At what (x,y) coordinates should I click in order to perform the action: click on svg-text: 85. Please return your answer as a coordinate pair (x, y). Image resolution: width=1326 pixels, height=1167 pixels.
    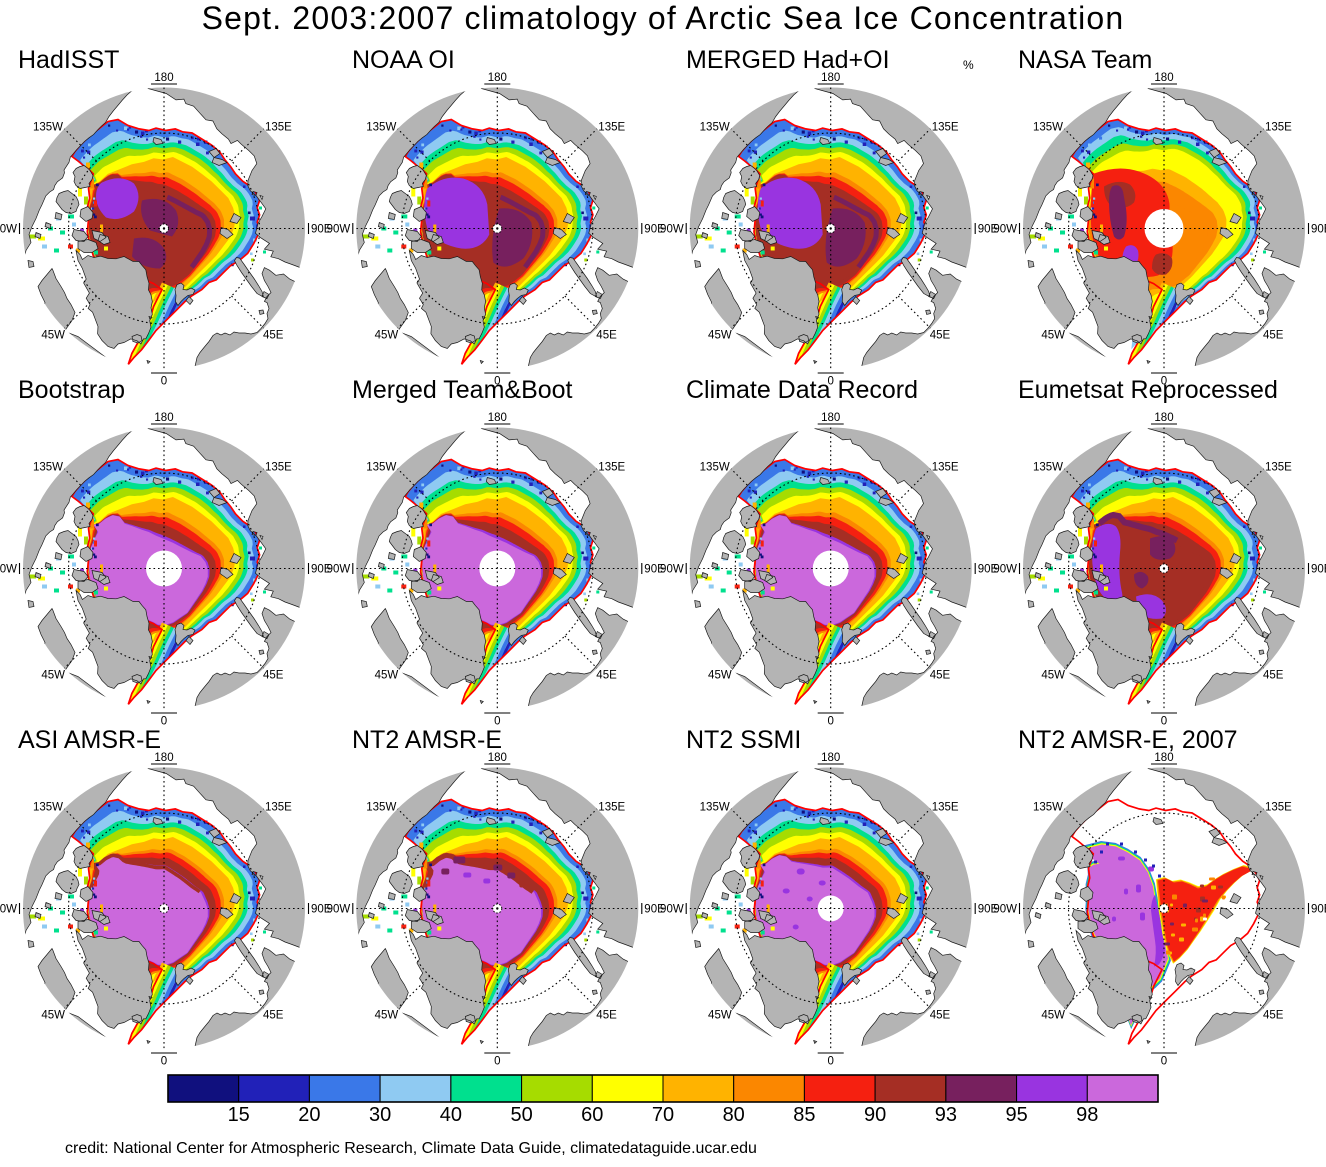
    Looking at the image, I should click on (804, 1115).